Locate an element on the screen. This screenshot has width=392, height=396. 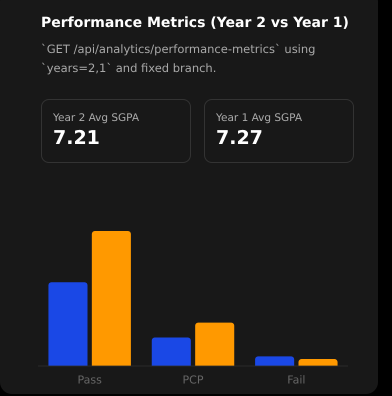
text: 7.27 is located at coordinates (240, 138).